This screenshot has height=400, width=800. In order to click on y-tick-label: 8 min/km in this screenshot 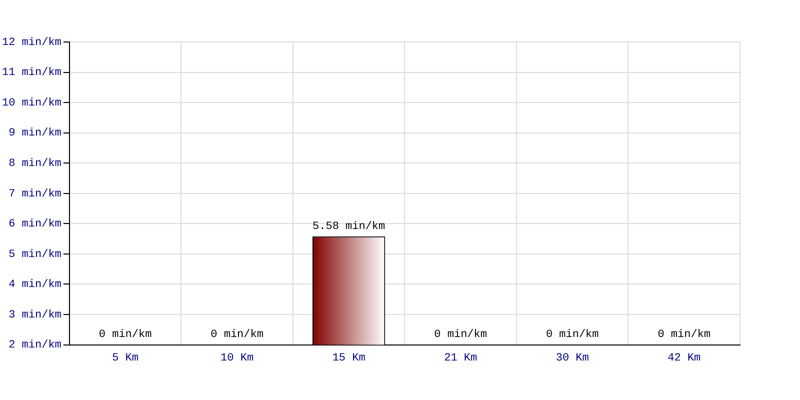, I will do `click(35, 164)`.